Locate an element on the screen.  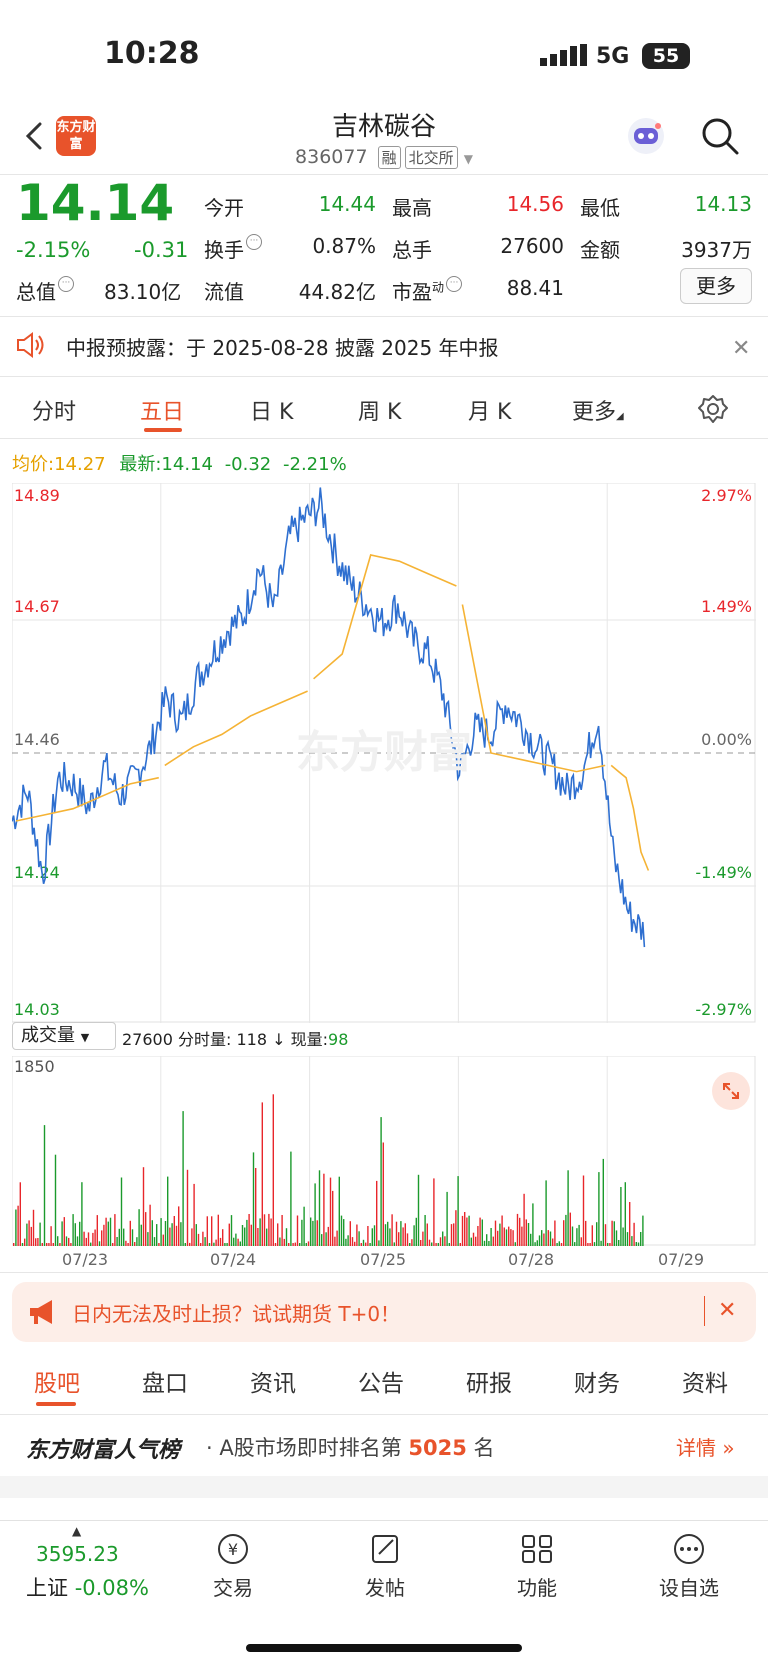
index-name-change: 上证 -0.08% is located at coordinates (87, 1588).